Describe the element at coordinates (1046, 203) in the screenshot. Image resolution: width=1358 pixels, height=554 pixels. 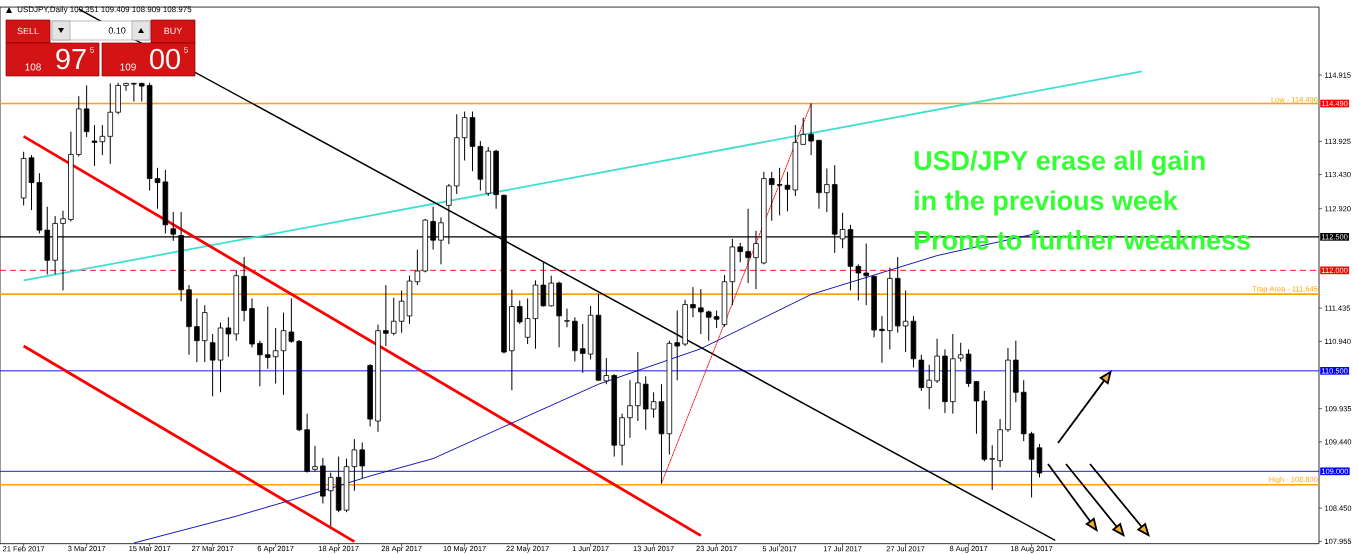
I see `annotation: in the previous week` at that location.